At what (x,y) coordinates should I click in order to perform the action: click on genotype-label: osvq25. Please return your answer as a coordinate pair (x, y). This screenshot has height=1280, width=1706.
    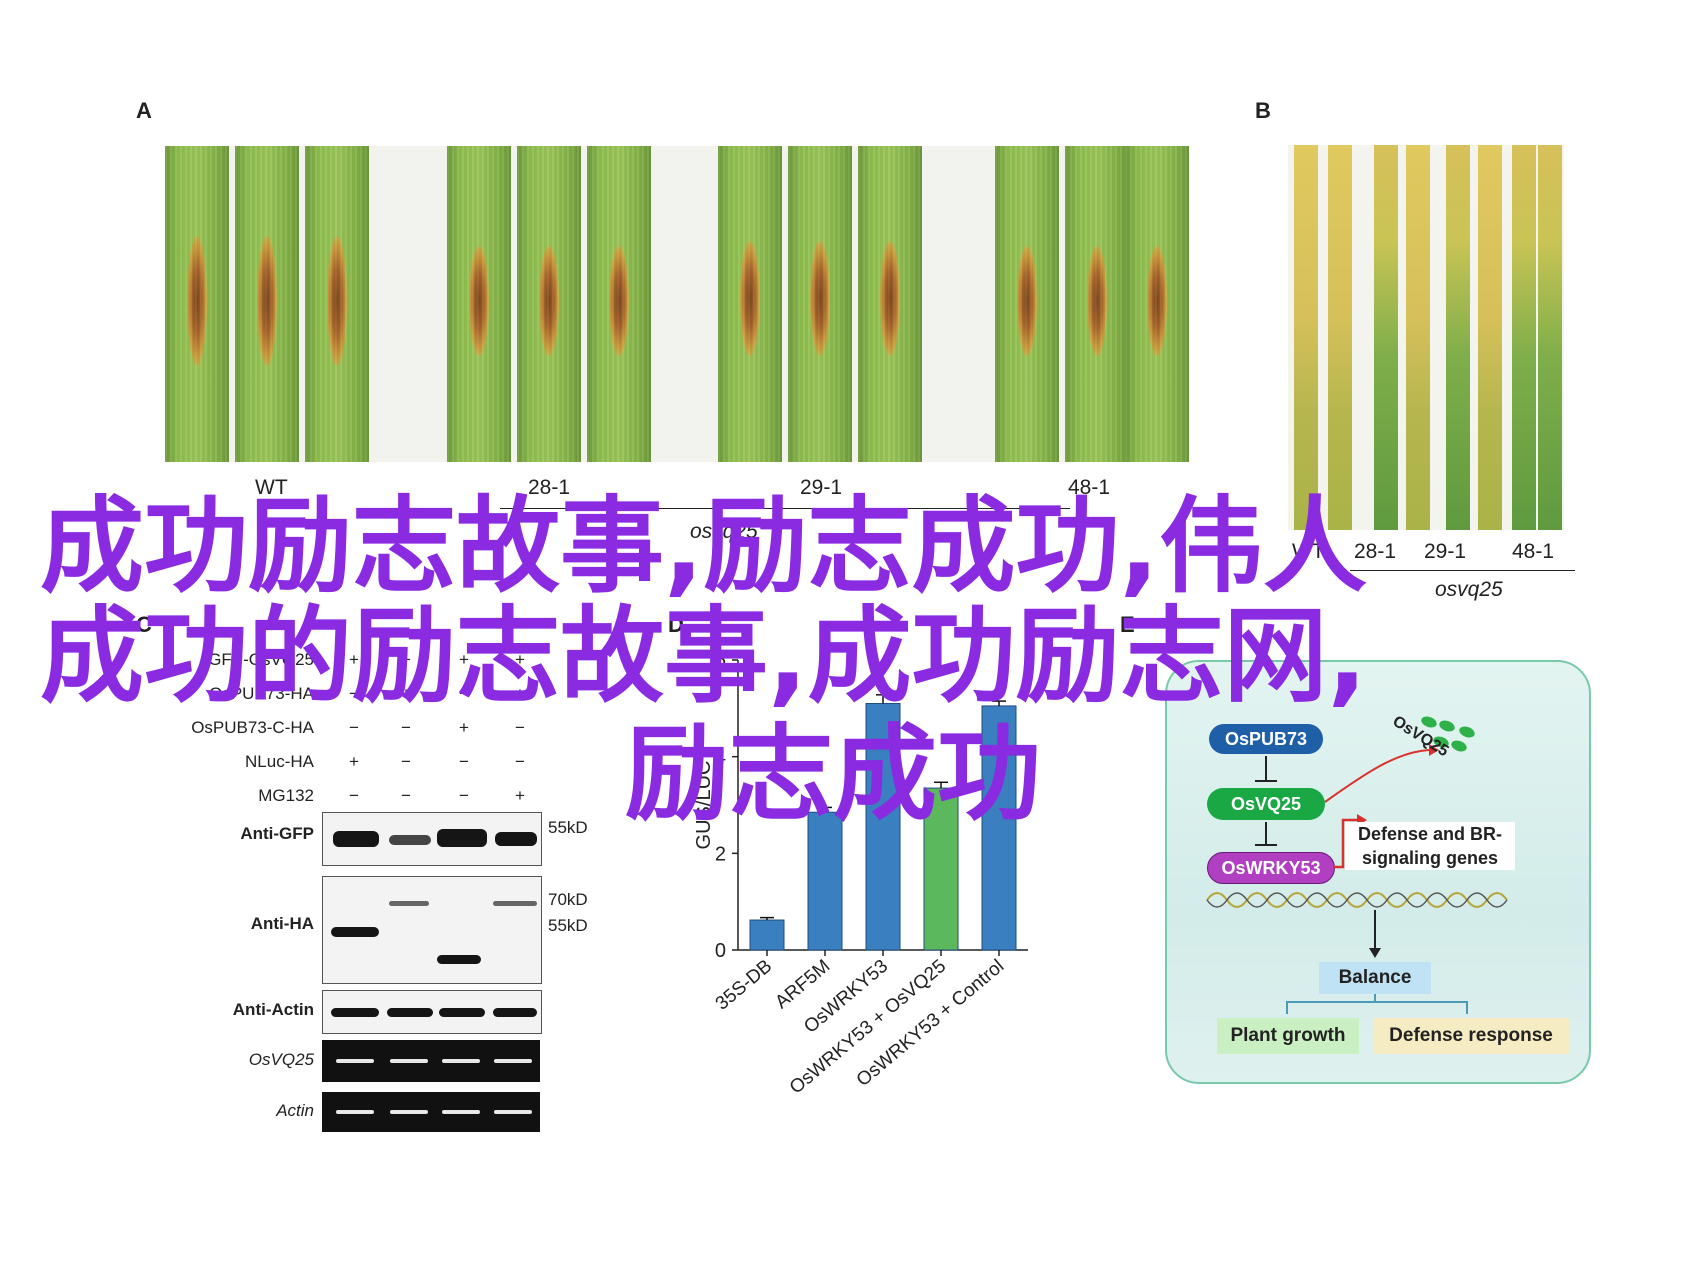
    Looking at the image, I should click on (724, 531).